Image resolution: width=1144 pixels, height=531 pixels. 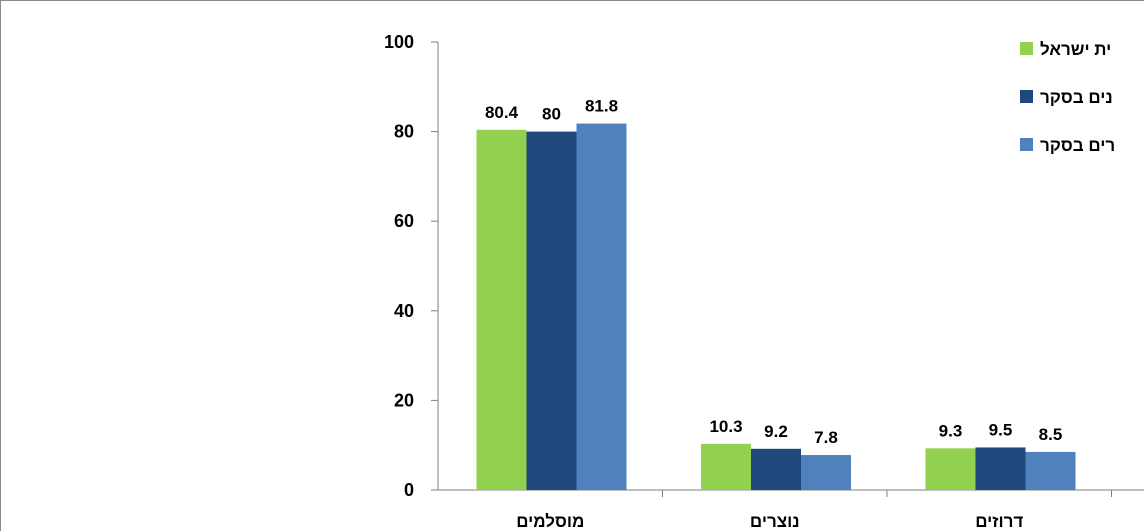 I want to click on legend-label: נים בסקר, so click(x=1076, y=97).